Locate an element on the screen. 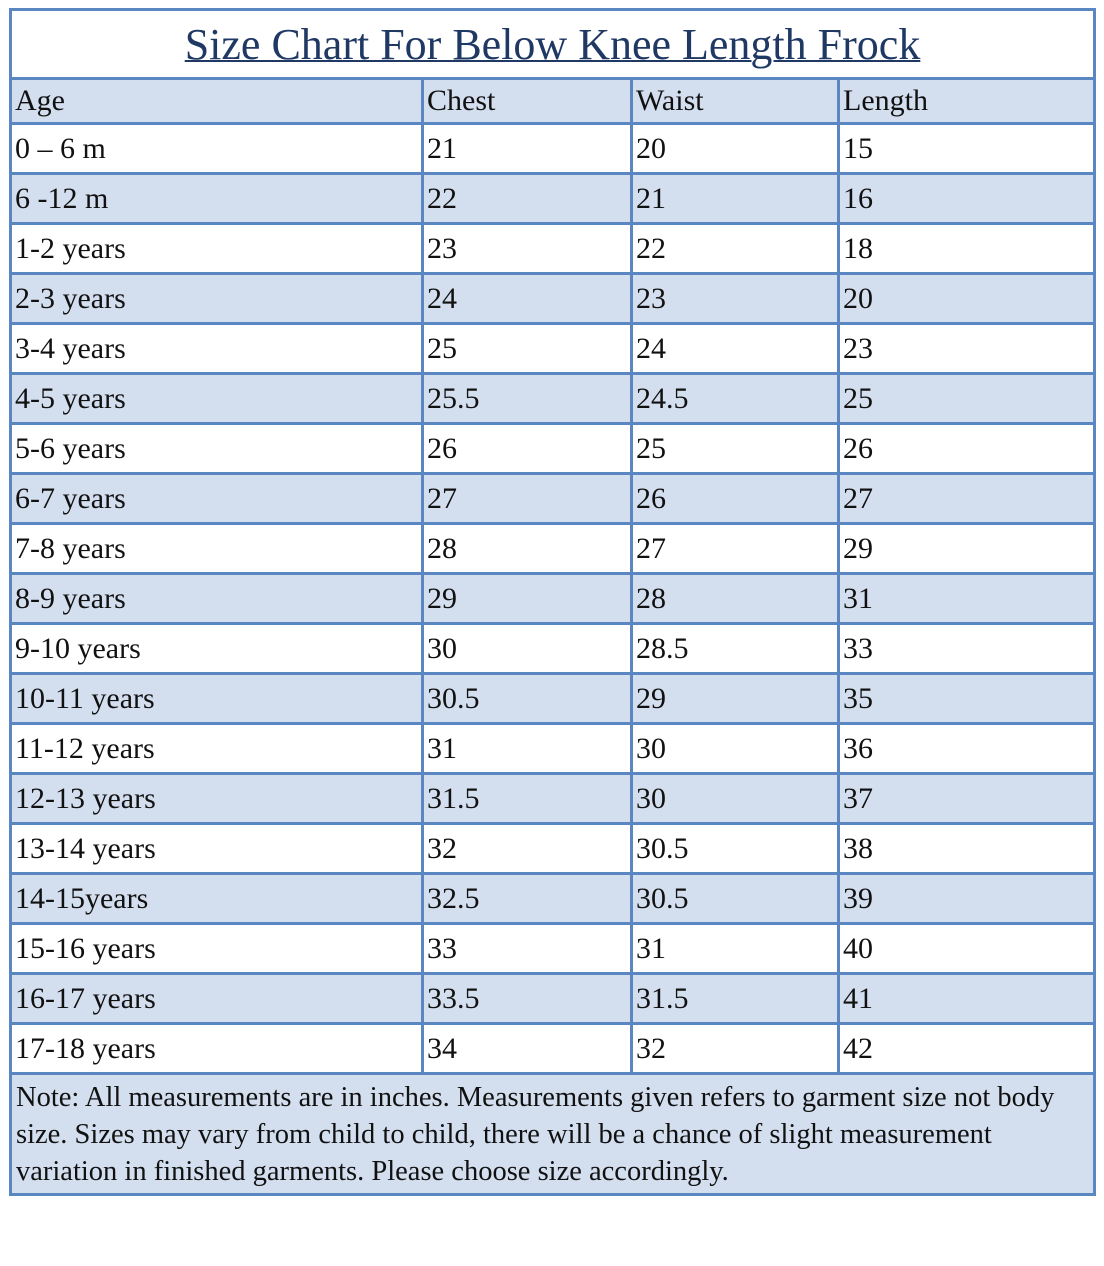 The image size is (1104, 1266). table-row: 5-6 years 26 25 26 is located at coordinates (552, 448).